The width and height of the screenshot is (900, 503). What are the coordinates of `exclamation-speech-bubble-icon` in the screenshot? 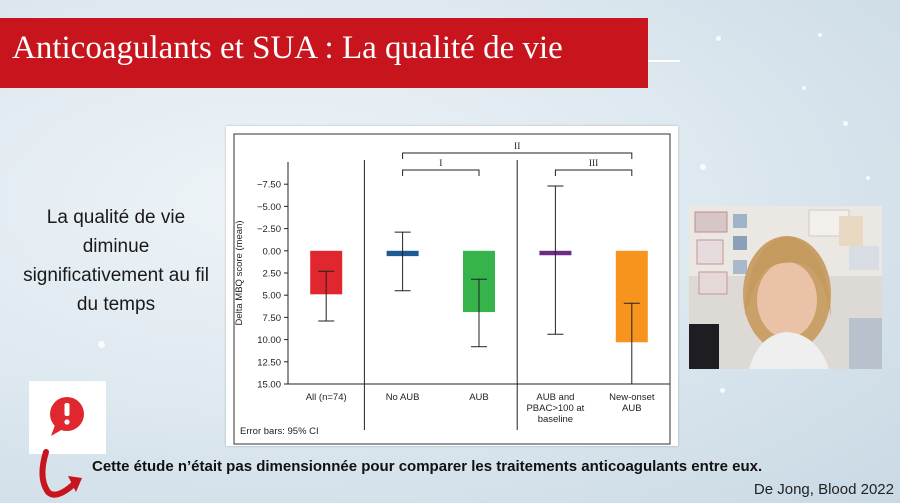 It's located at (67, 416).